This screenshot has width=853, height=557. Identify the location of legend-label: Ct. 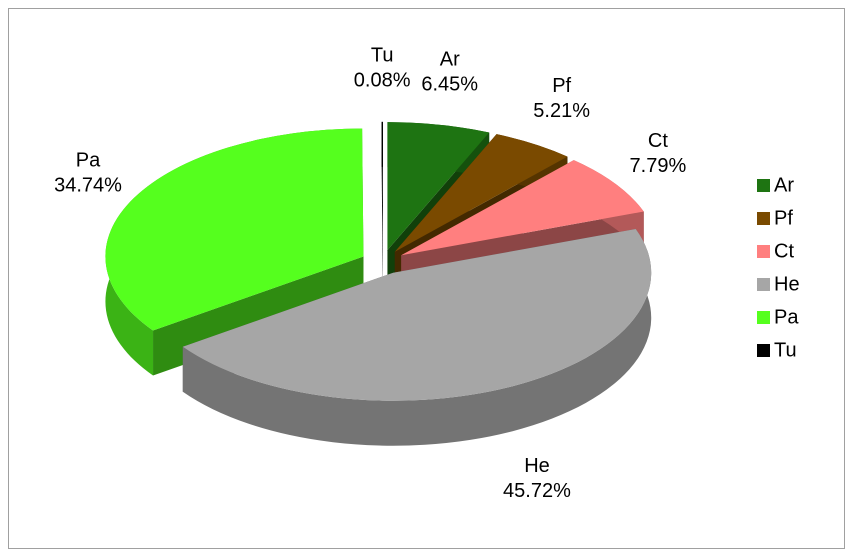
(784, 251).